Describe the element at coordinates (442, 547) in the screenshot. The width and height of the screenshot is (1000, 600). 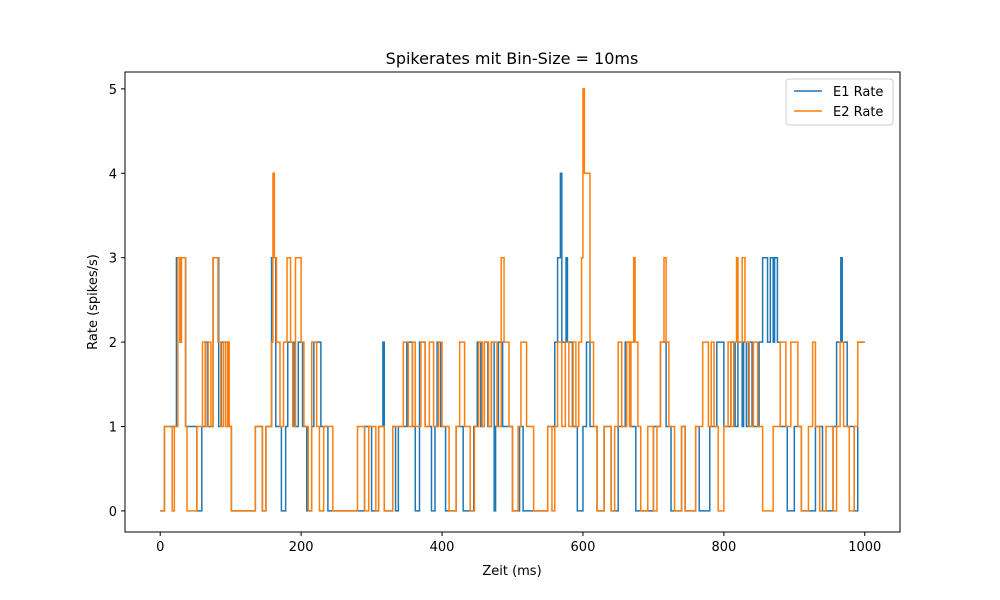
I see `x-tick-label: 400` at that location.